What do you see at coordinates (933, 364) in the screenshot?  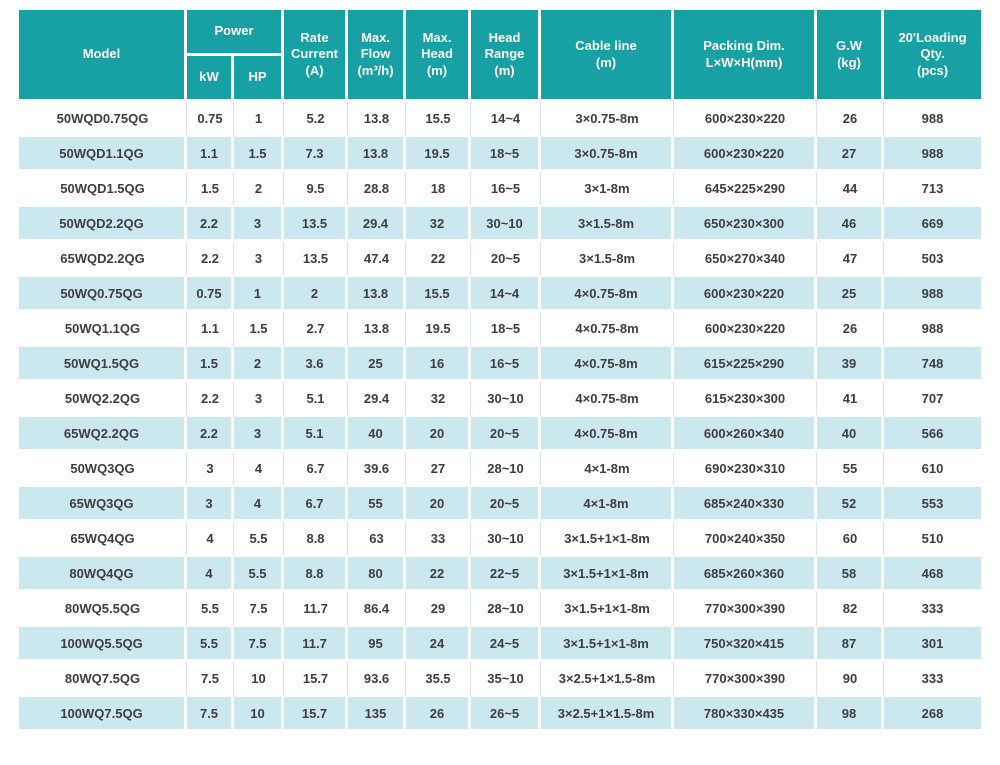 I see `cell-loading_qty: 748` at bounding box center [933, 364].